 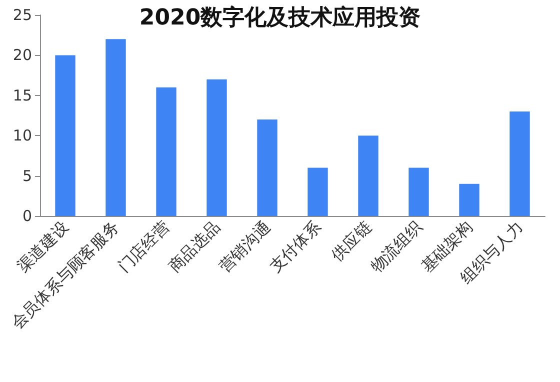 What do you see at coordinates (22, 55) in the screenshot?
I see `y-tick-label: 20` at bounding box center [22, 55].